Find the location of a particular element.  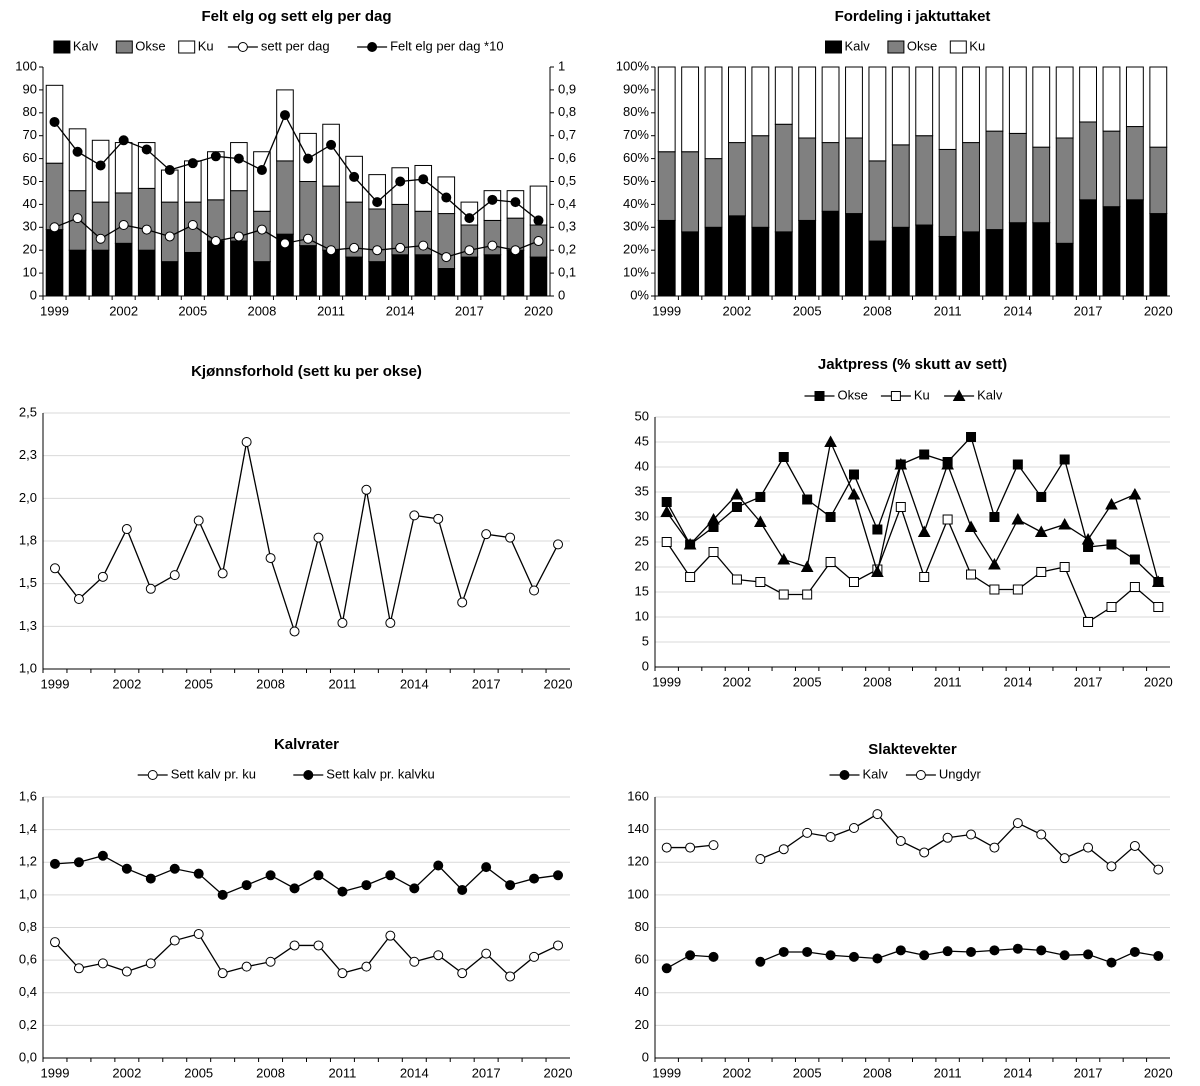

y-tick-label: 30% is located at coordinates (636, 226).